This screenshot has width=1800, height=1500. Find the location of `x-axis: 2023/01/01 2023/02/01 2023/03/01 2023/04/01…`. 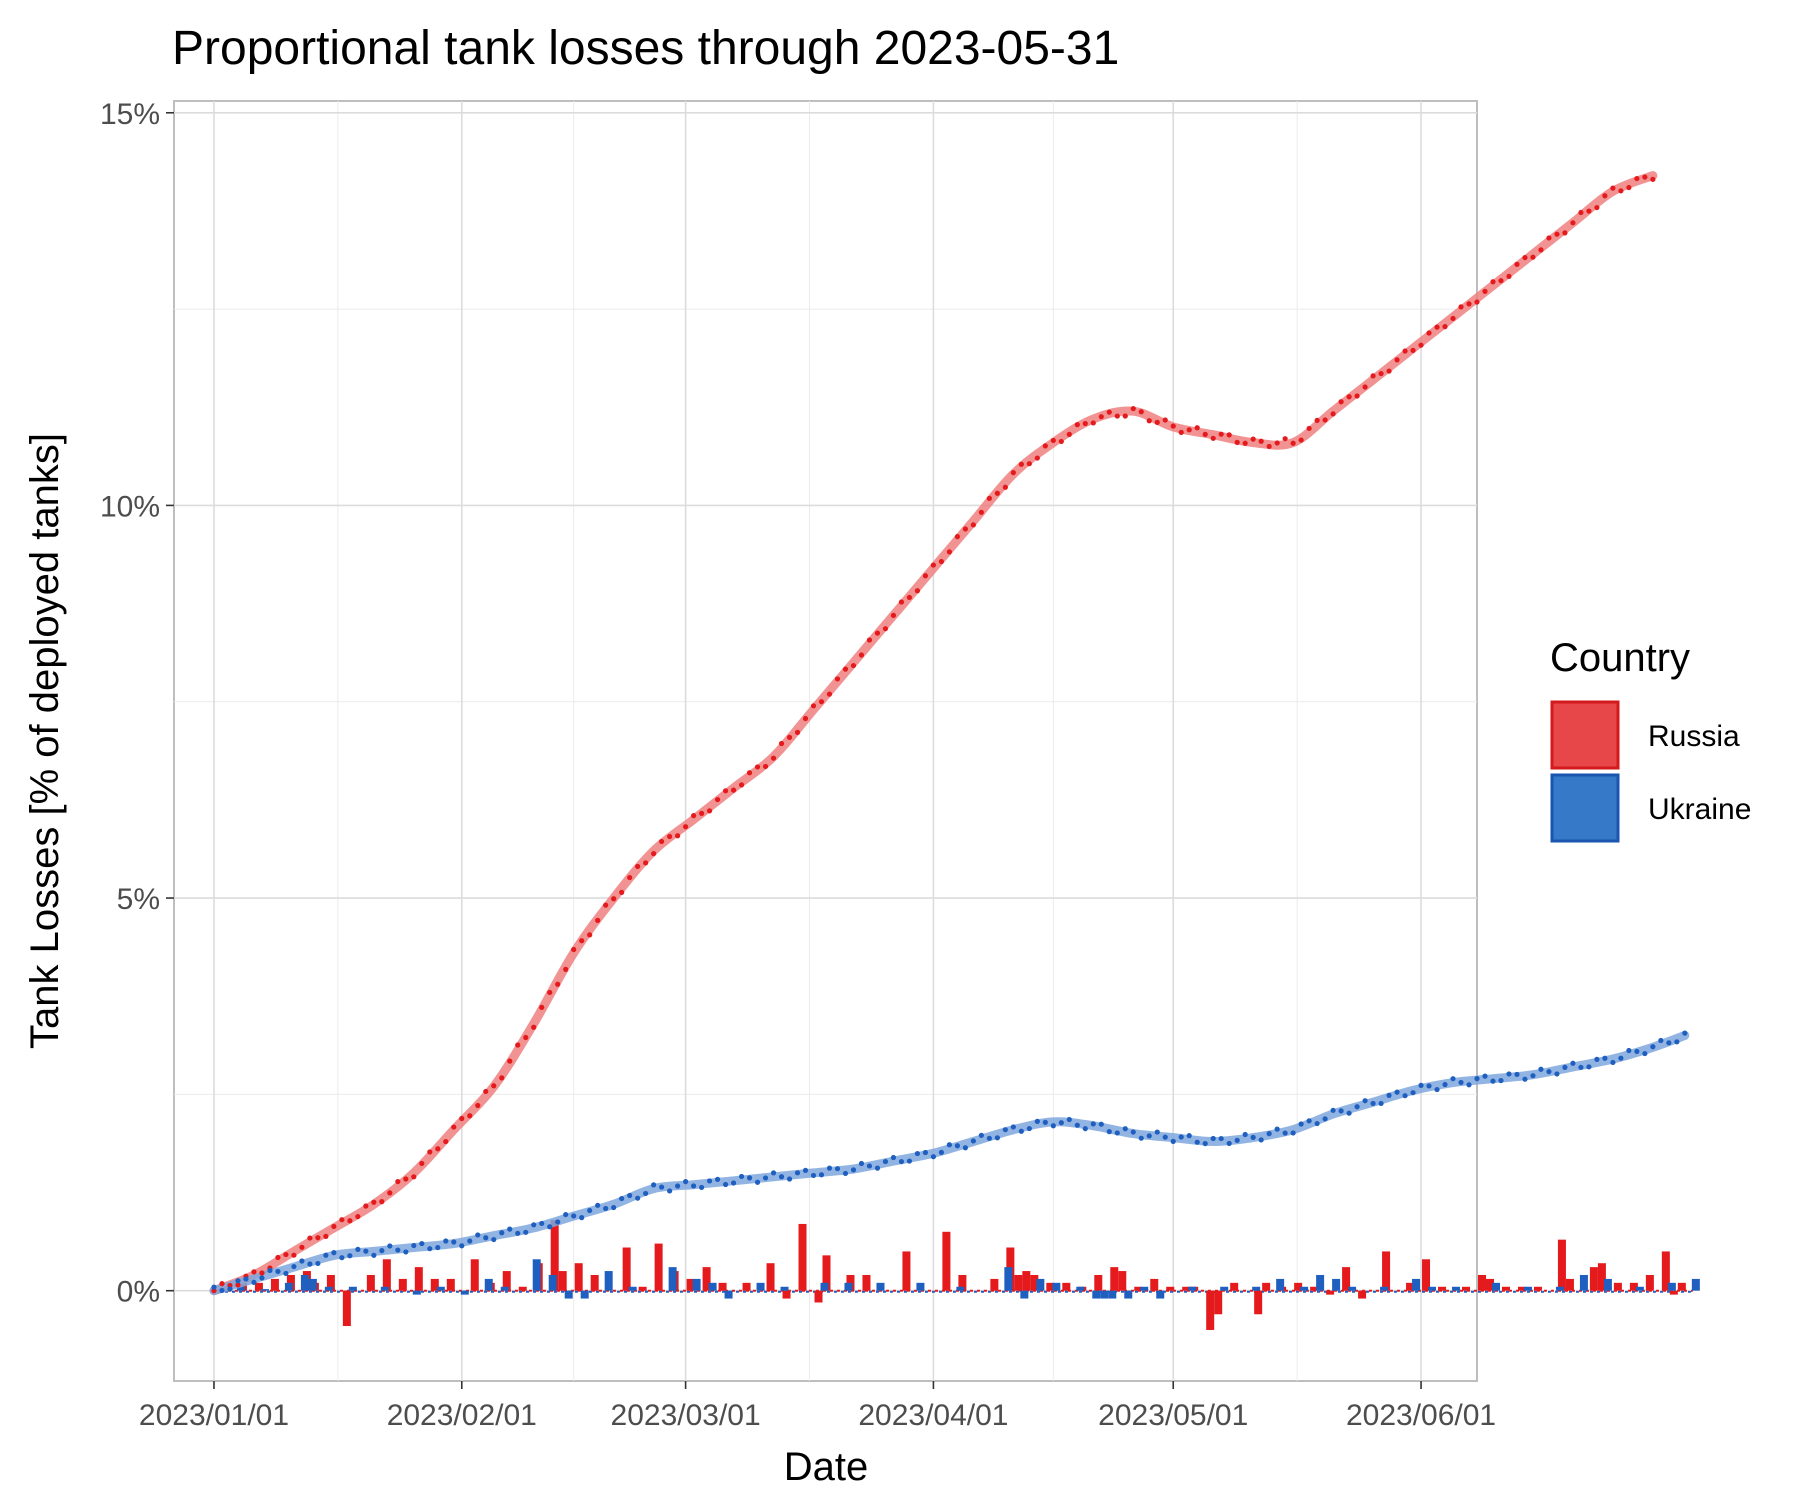

x-axis: 2023/01/01 2023/02/01 2023/03/01 2023/04/01… is located at coordinates (817, 1406).